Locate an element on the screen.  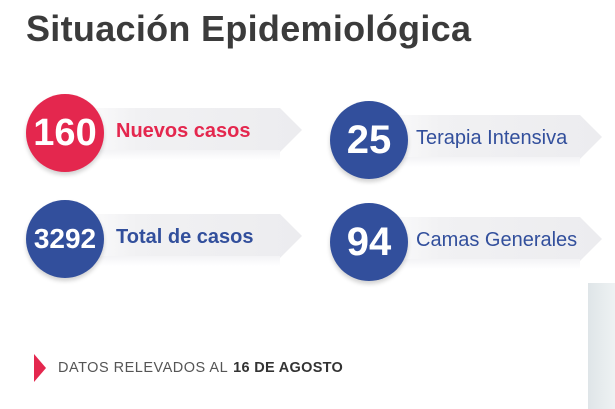
stat-camas-generales: 94 Camas Generales is located at coordinates (466, 243).